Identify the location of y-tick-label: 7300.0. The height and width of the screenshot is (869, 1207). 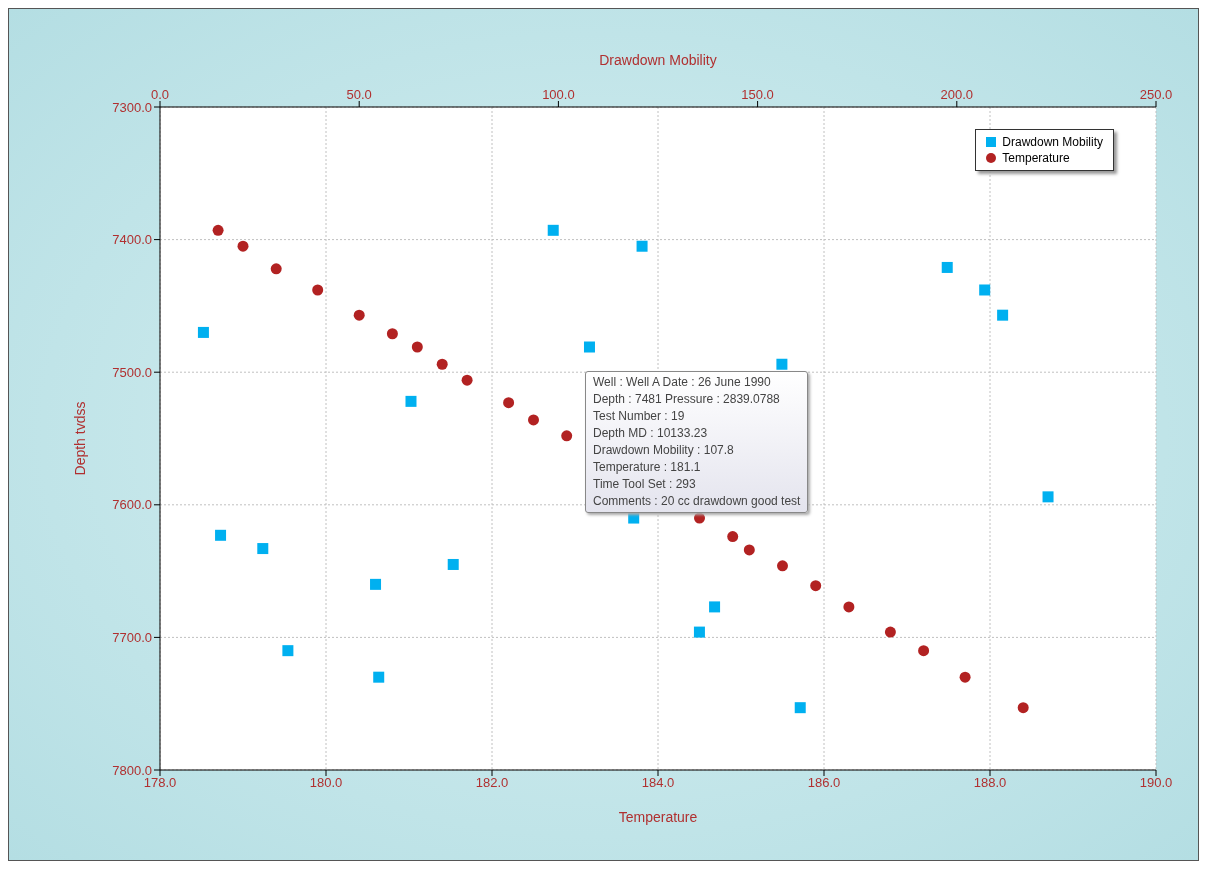
(132, 107).